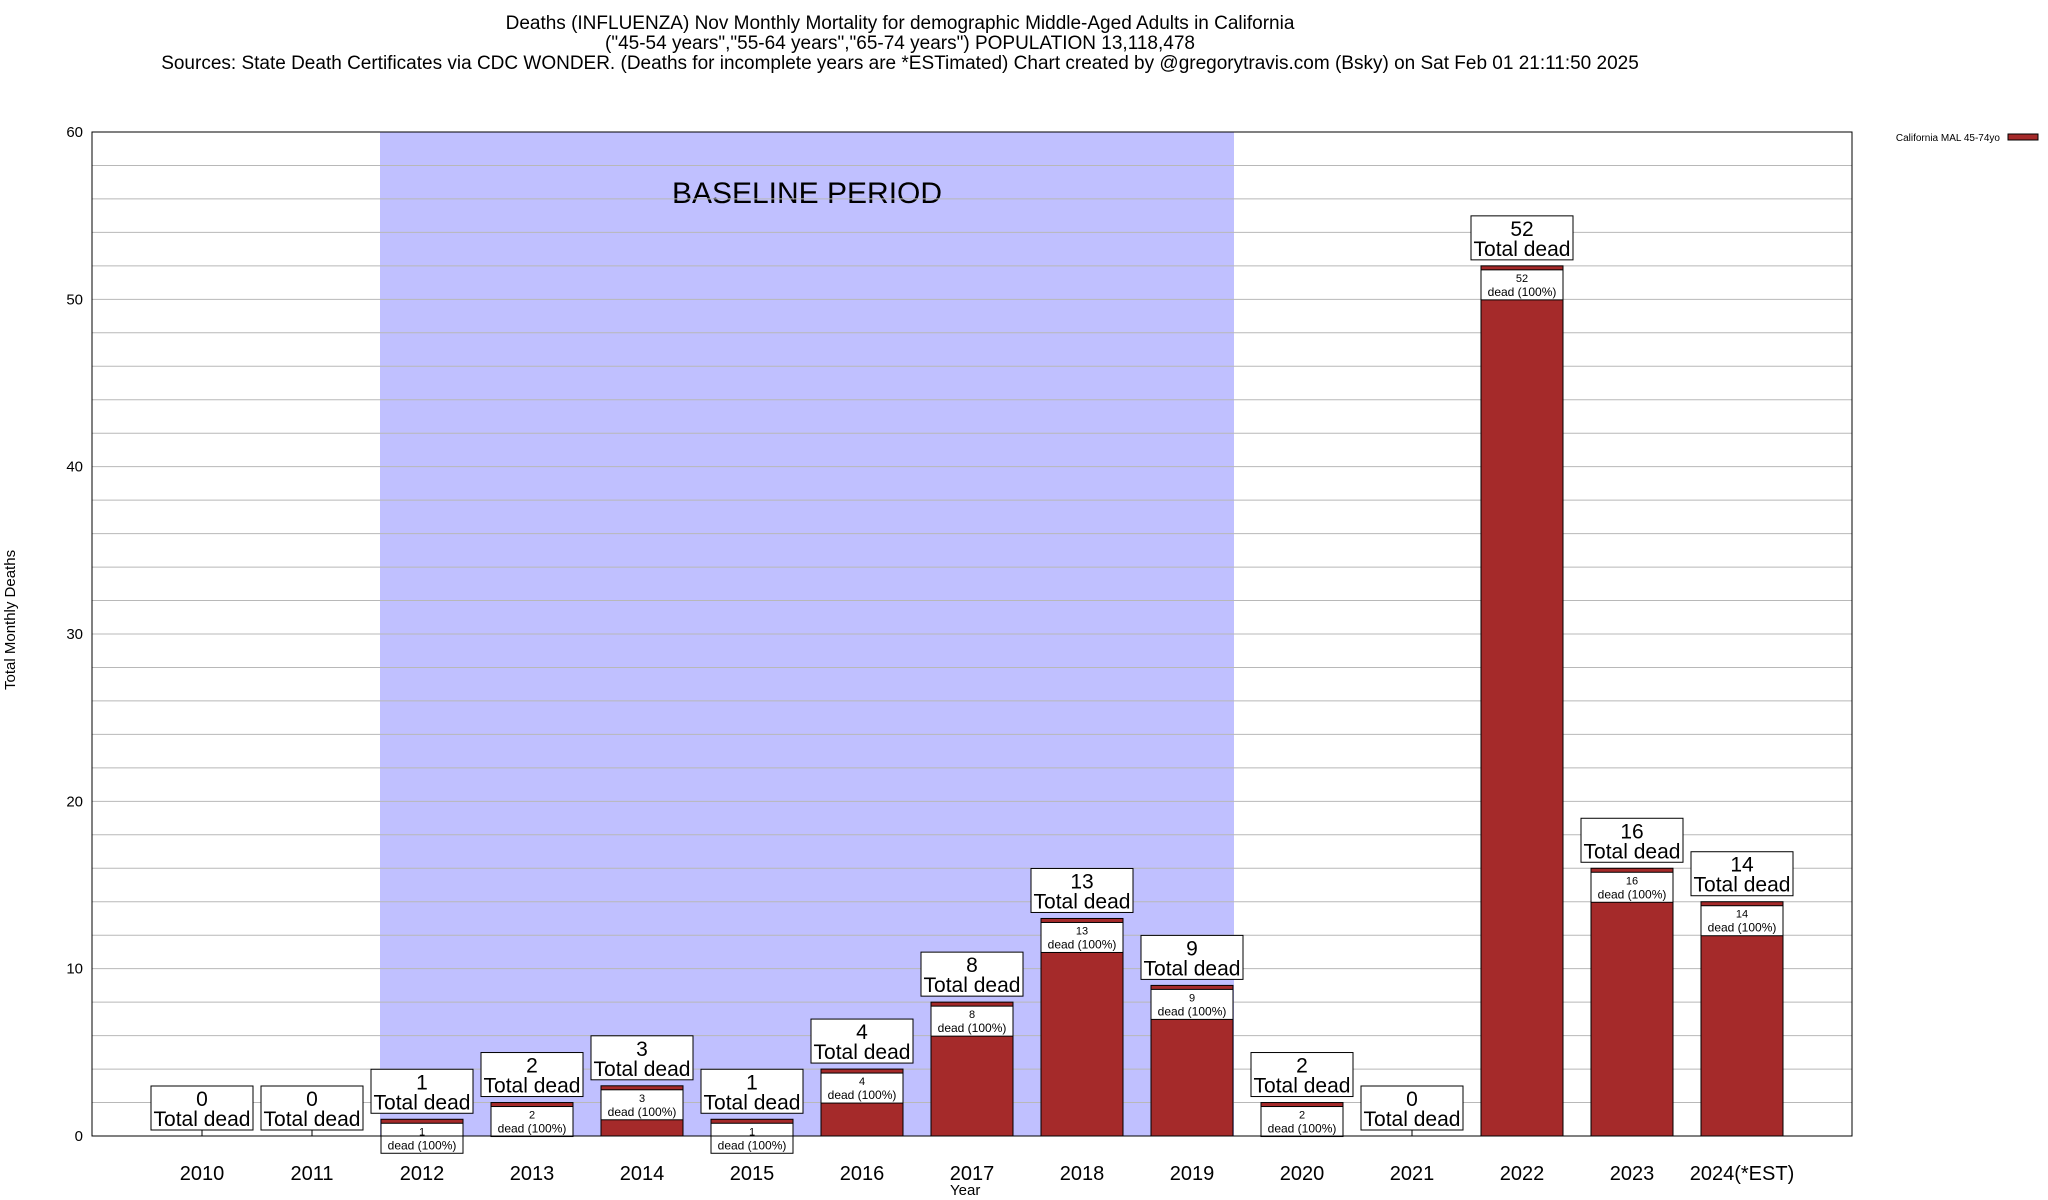 The width and height of the screenshot is (2048, 1200). What do you see at coordinates (1082, 931) in the screenshot?
I see `bar-inner-value: 13` at bounding box center [1082, 931].